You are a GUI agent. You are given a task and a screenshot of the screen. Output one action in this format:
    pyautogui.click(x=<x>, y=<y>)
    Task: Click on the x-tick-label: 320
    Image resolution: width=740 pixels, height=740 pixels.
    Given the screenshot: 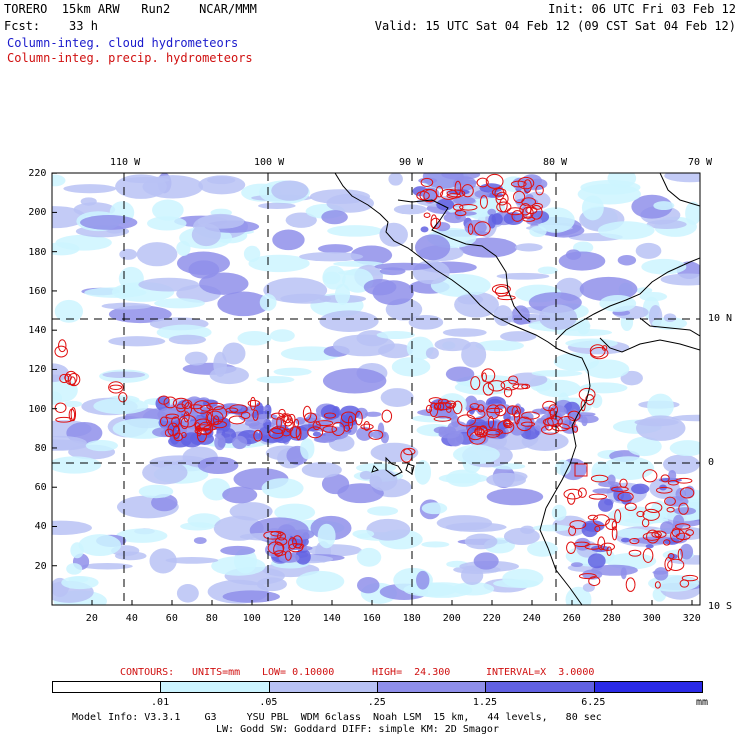 What is the action you would take?
    pyautogui.click(x=691, y=618)
    